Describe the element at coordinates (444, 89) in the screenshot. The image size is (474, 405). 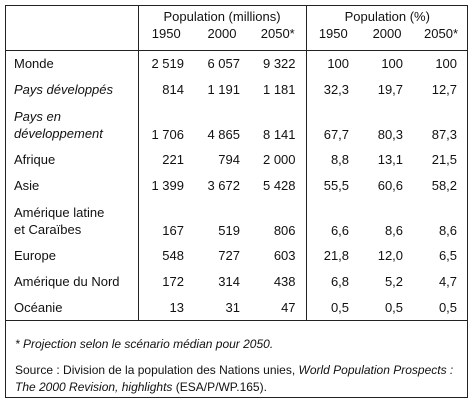
I see `cell: 12,7` at that location.